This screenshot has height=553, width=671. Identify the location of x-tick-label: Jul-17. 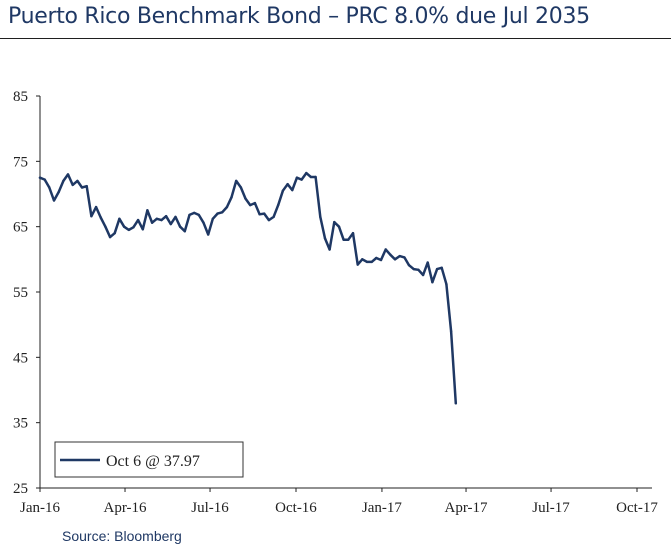
(551, 508).